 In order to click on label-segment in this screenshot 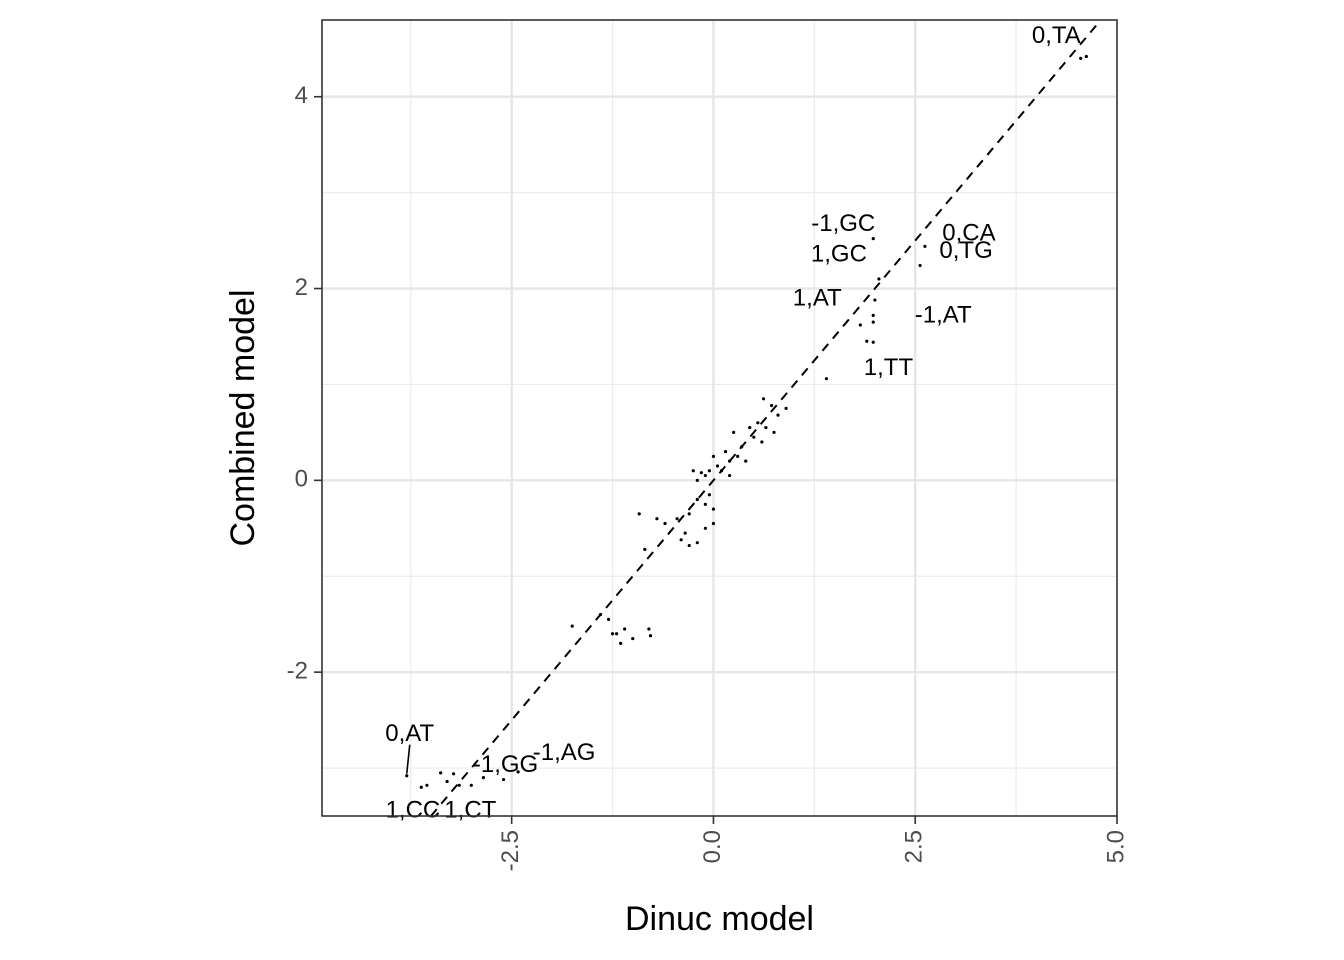, I will do `click(408, 759)`.